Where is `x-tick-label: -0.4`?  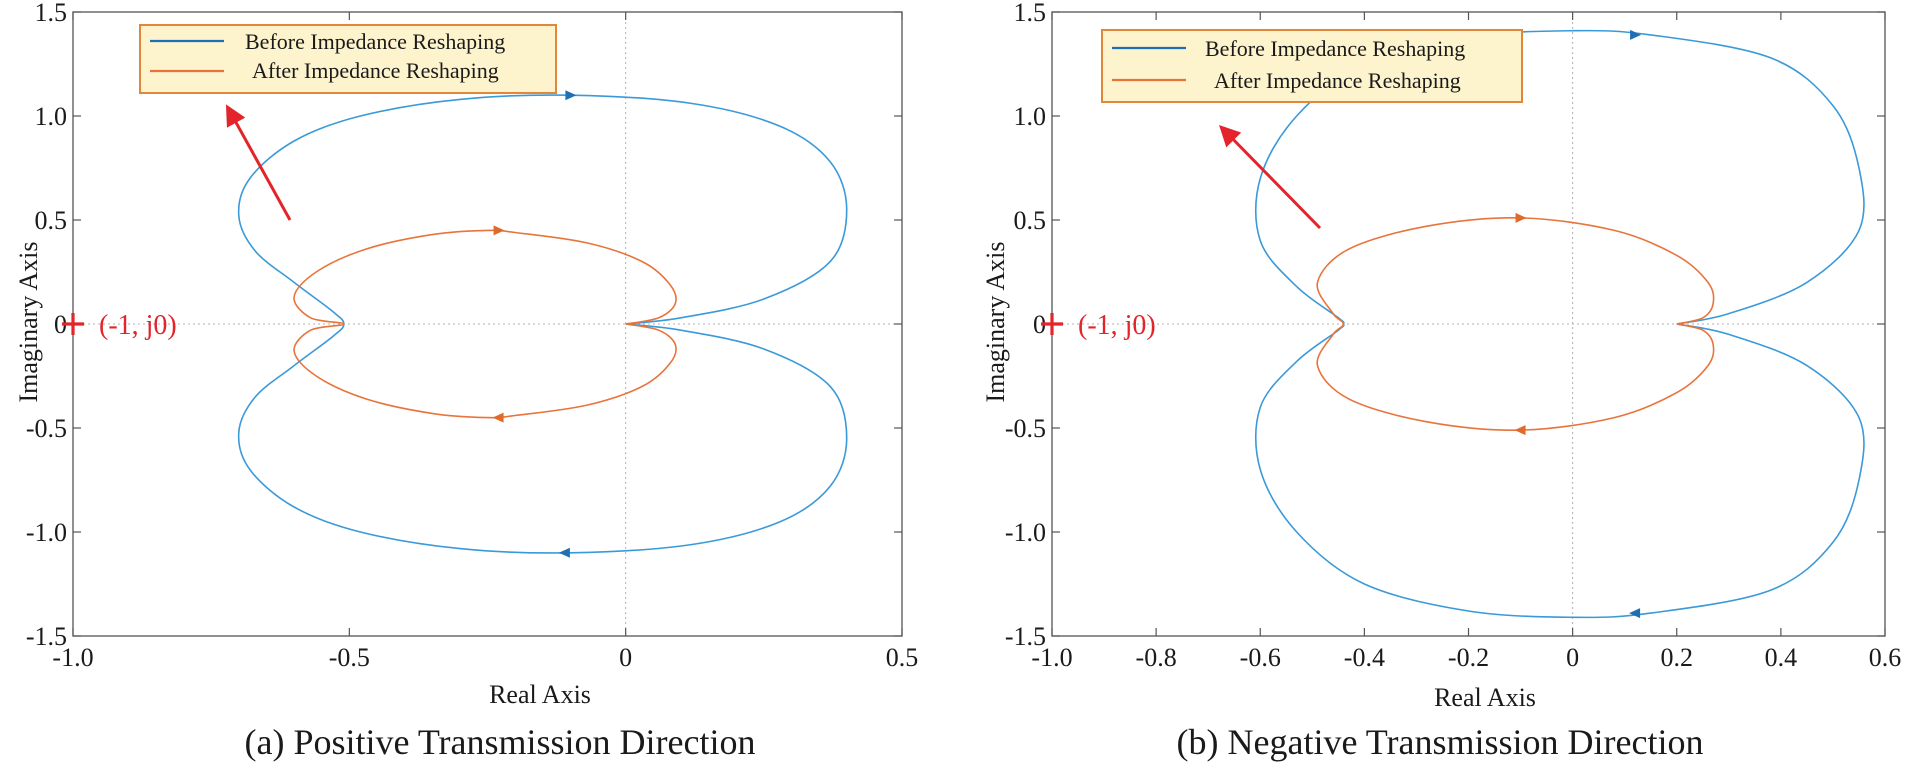
x-tick-label: -0.4 is located at coordinates (1364, 657).